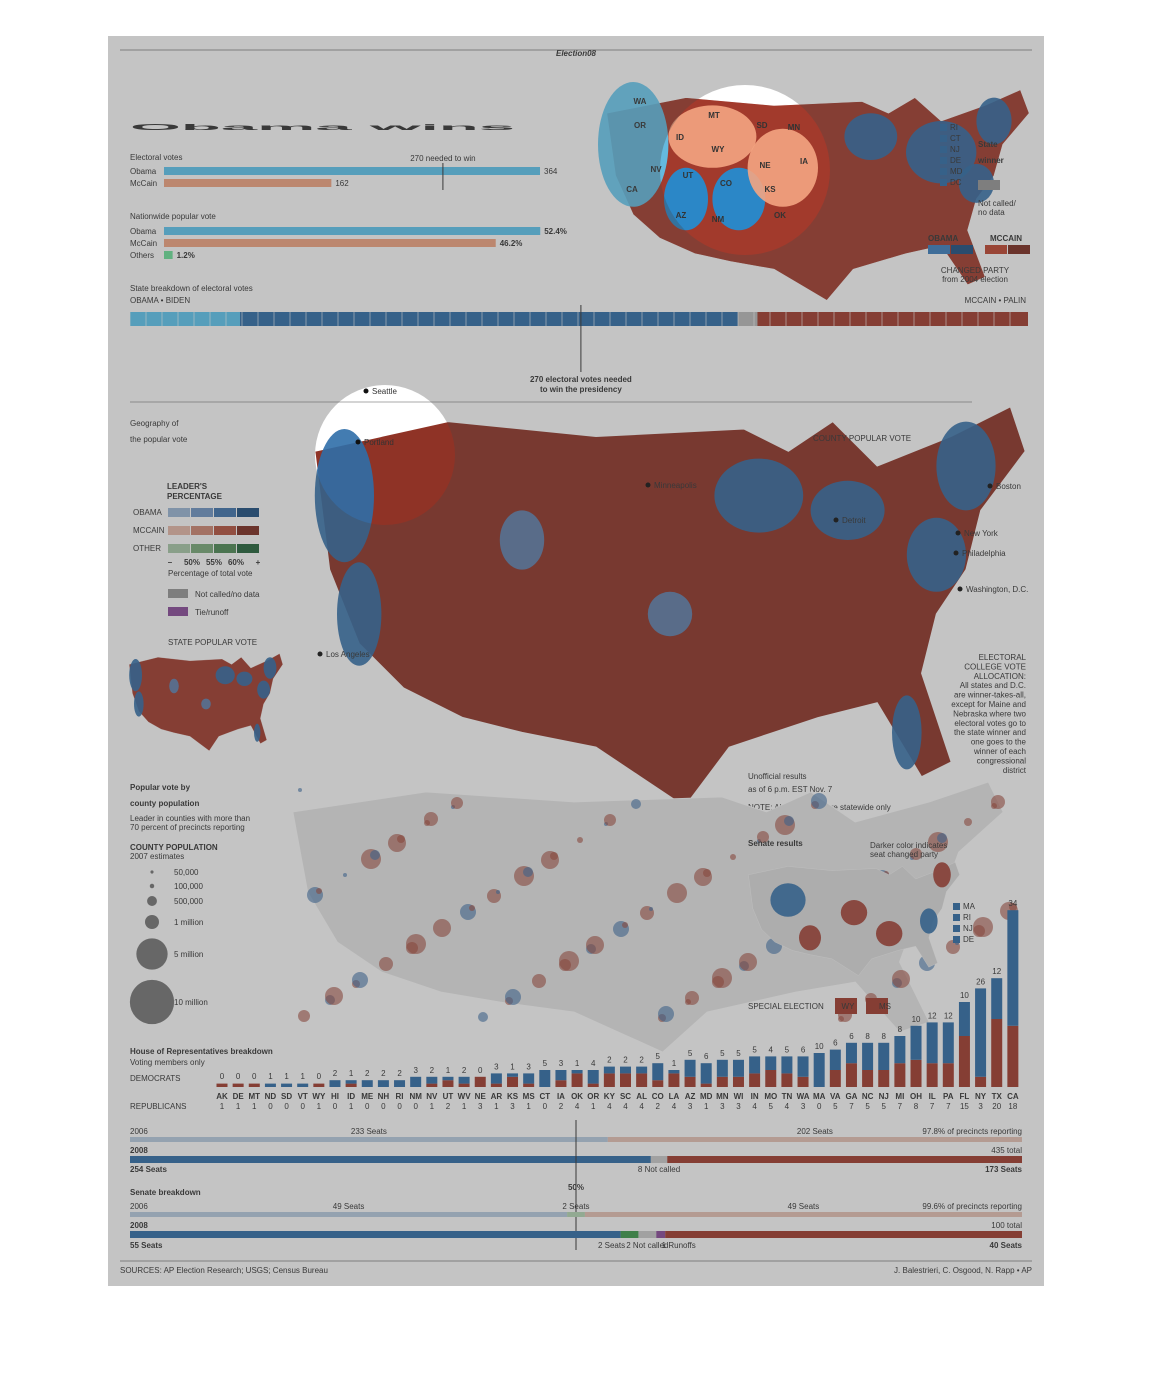  I want to click on state-label: SD, so click(286, 1096).